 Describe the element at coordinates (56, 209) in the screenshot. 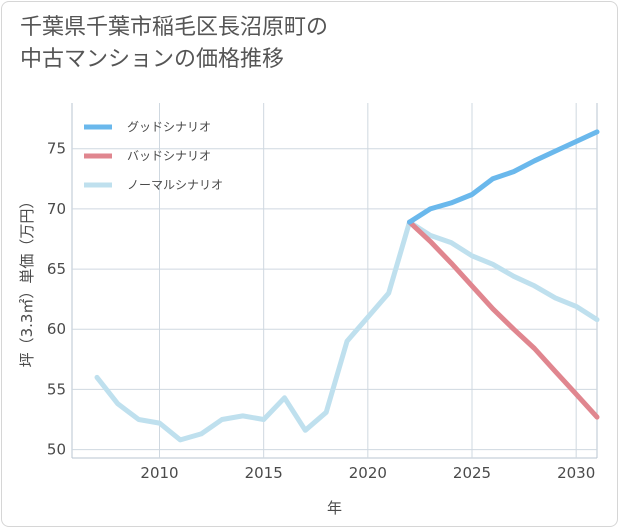

I see `y-tick-label: 70` at that location.